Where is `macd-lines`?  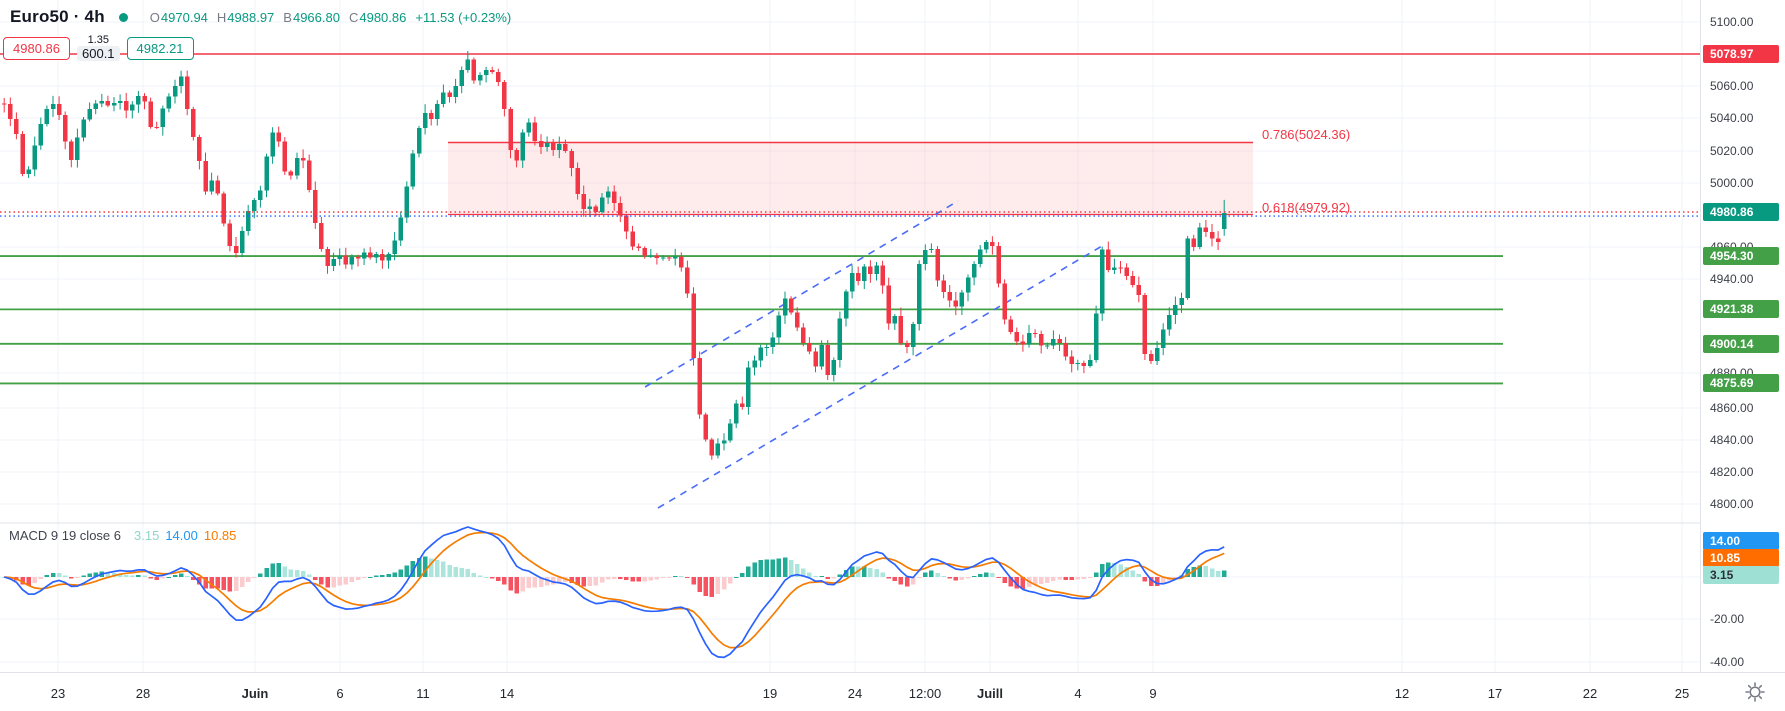 macd-lines is located at coordinates (614, 592).